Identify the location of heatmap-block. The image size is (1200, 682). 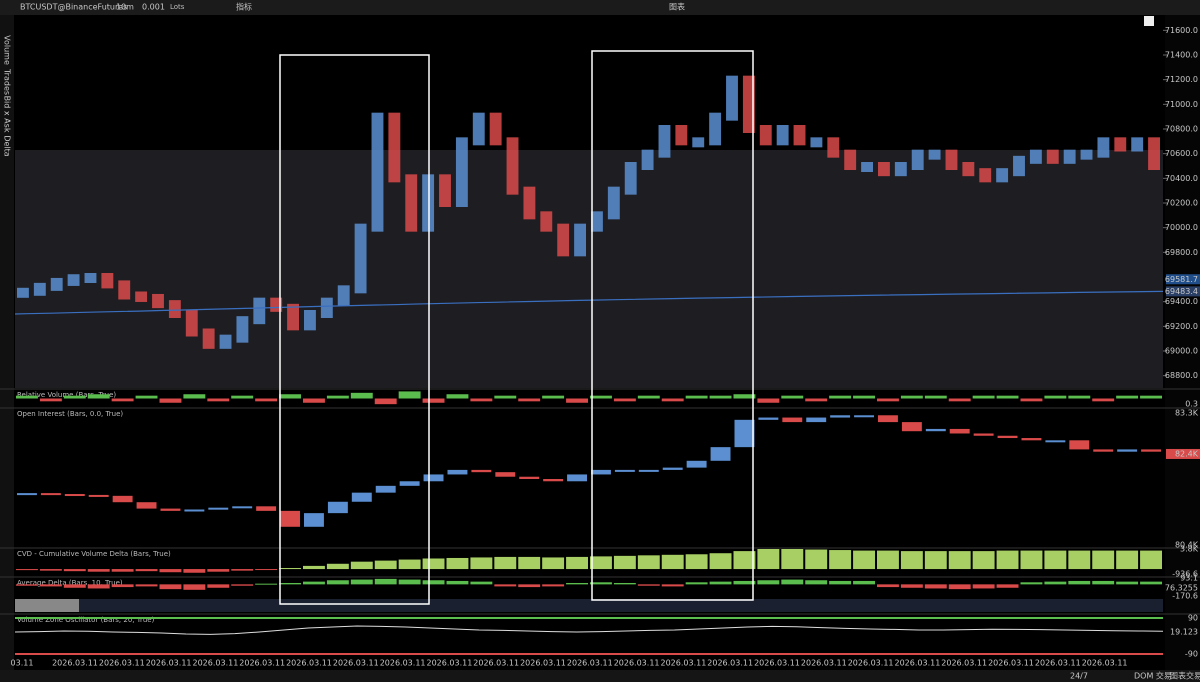
(47, 605).